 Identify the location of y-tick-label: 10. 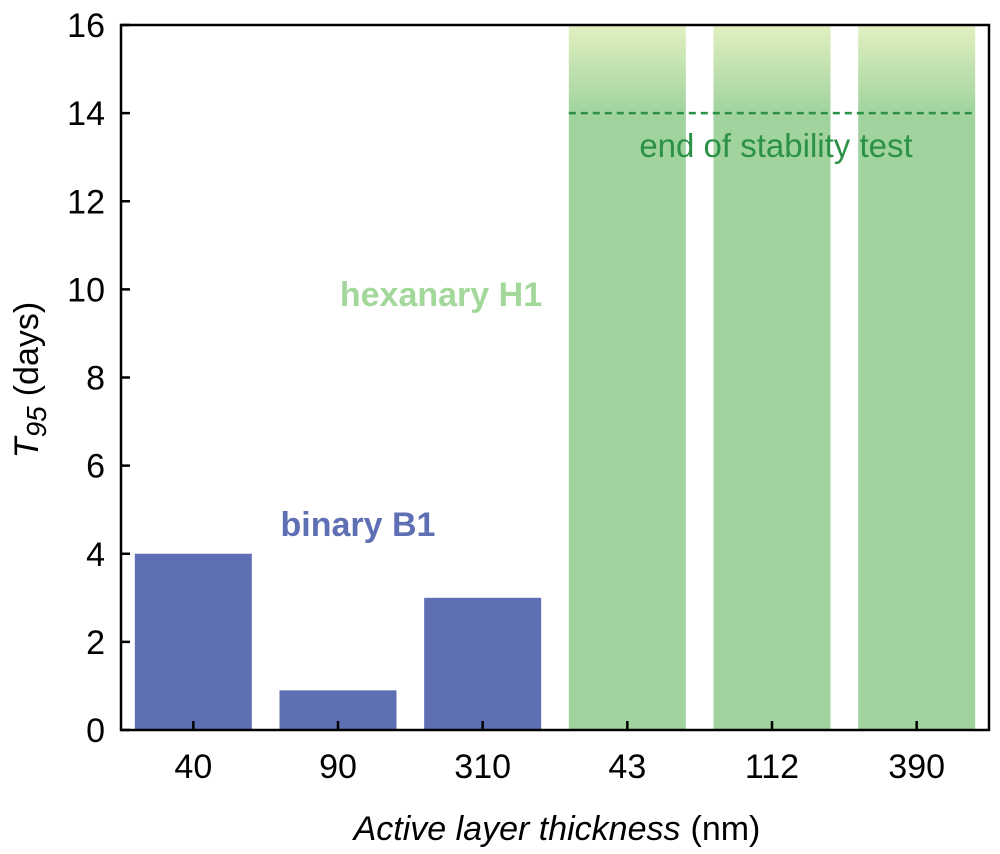
(86, 290).